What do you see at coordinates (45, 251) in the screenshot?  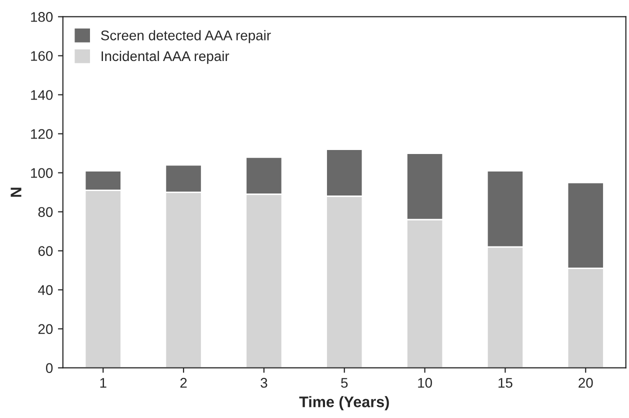 I see `y-tick-label: 60` at bounding box center [45, 251].